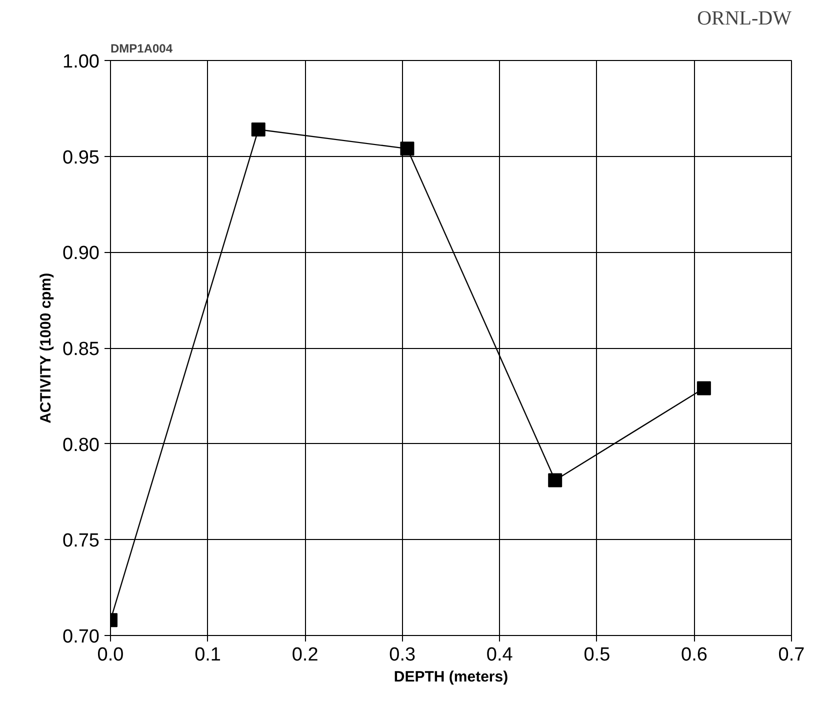 The height and width of the screenshot is (705, 831). What do you see at coordinates (402, 655) in the screenshot?
I see `x-tick-label: 0.3` at bounding box center [402, 655].